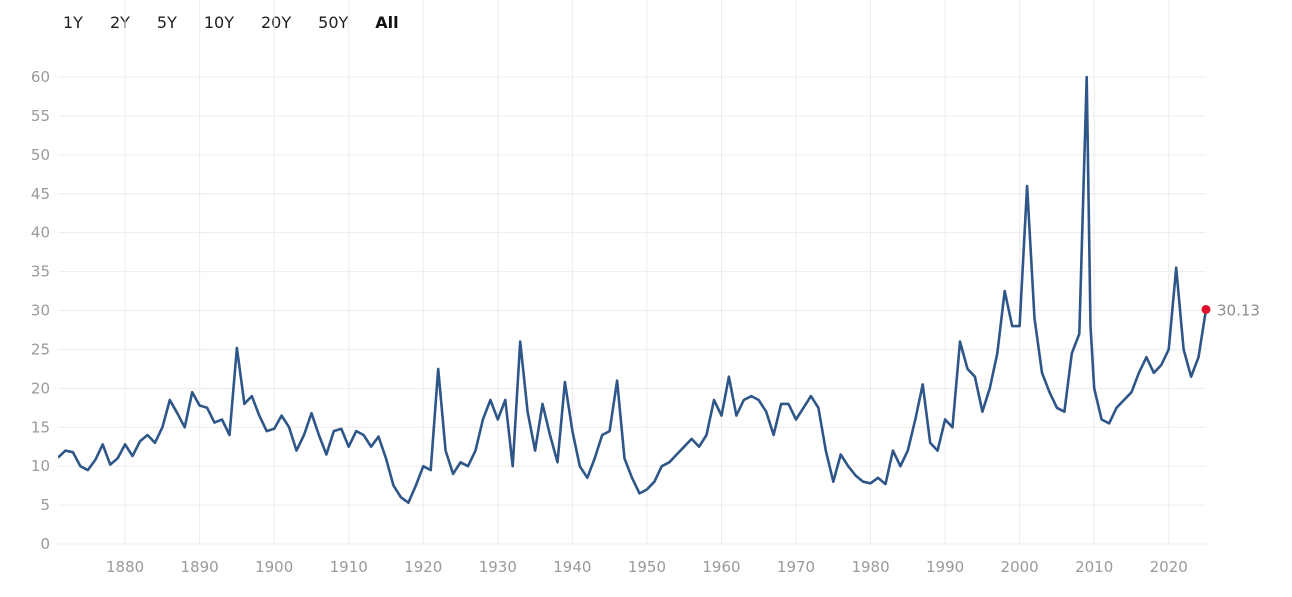 The image size is (1292, 597). Describe the element at coordinates (721, 567) in the screenshot. I see `x-tick-label: 1960` at that location.